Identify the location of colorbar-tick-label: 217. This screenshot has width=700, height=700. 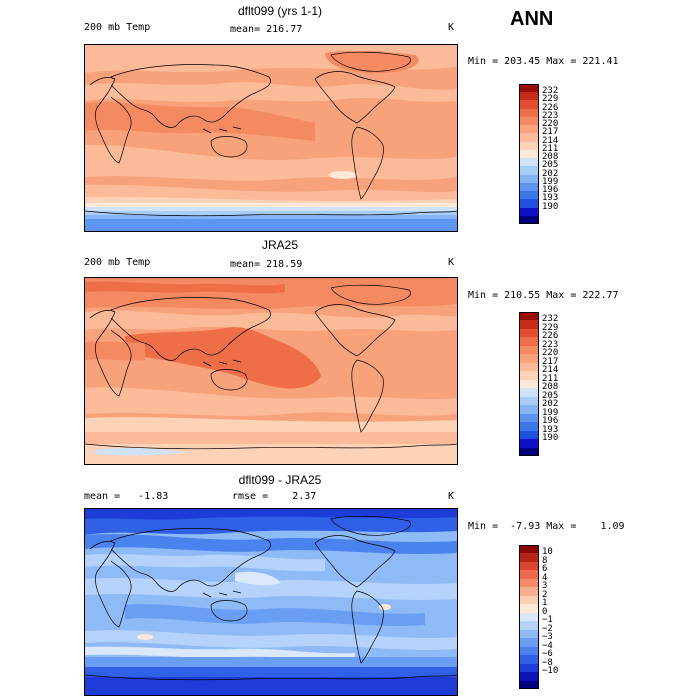
(550, 132).